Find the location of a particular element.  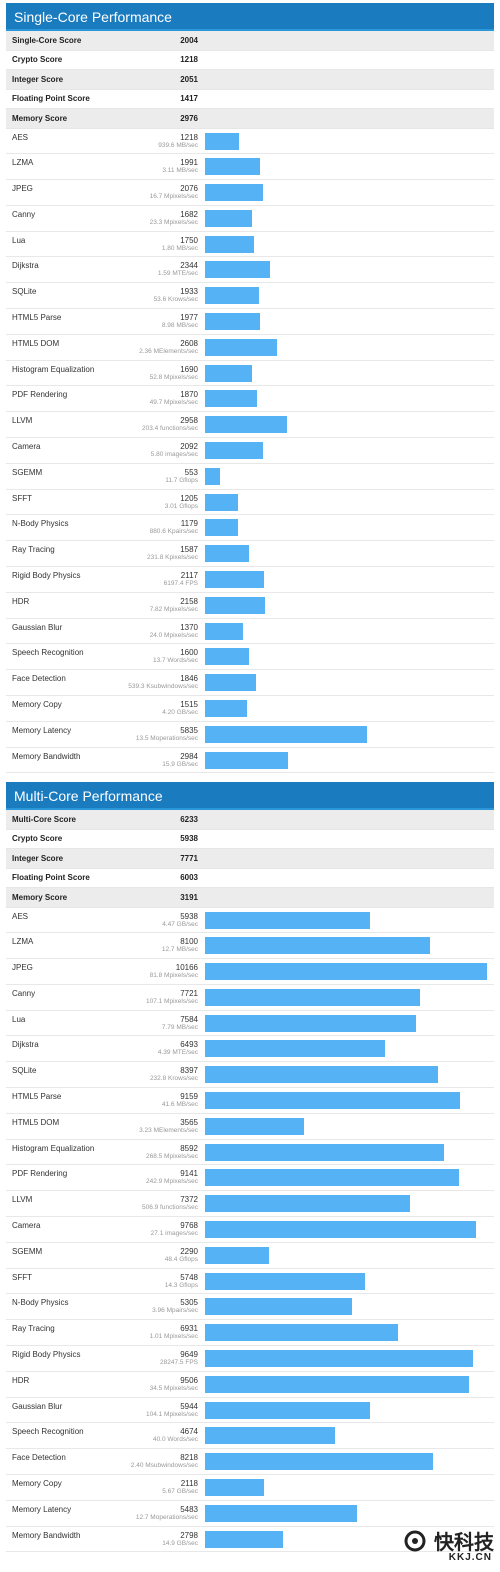

benchmark-score: 2608 is located at coordinates (189, 343).